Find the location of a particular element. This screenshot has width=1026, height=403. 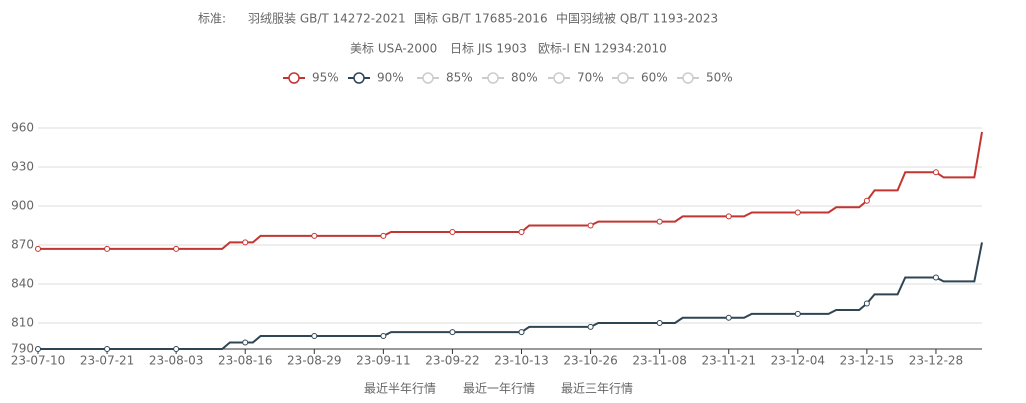

x-tick-label: 23-10-13 is located at coordinates (521, 361).